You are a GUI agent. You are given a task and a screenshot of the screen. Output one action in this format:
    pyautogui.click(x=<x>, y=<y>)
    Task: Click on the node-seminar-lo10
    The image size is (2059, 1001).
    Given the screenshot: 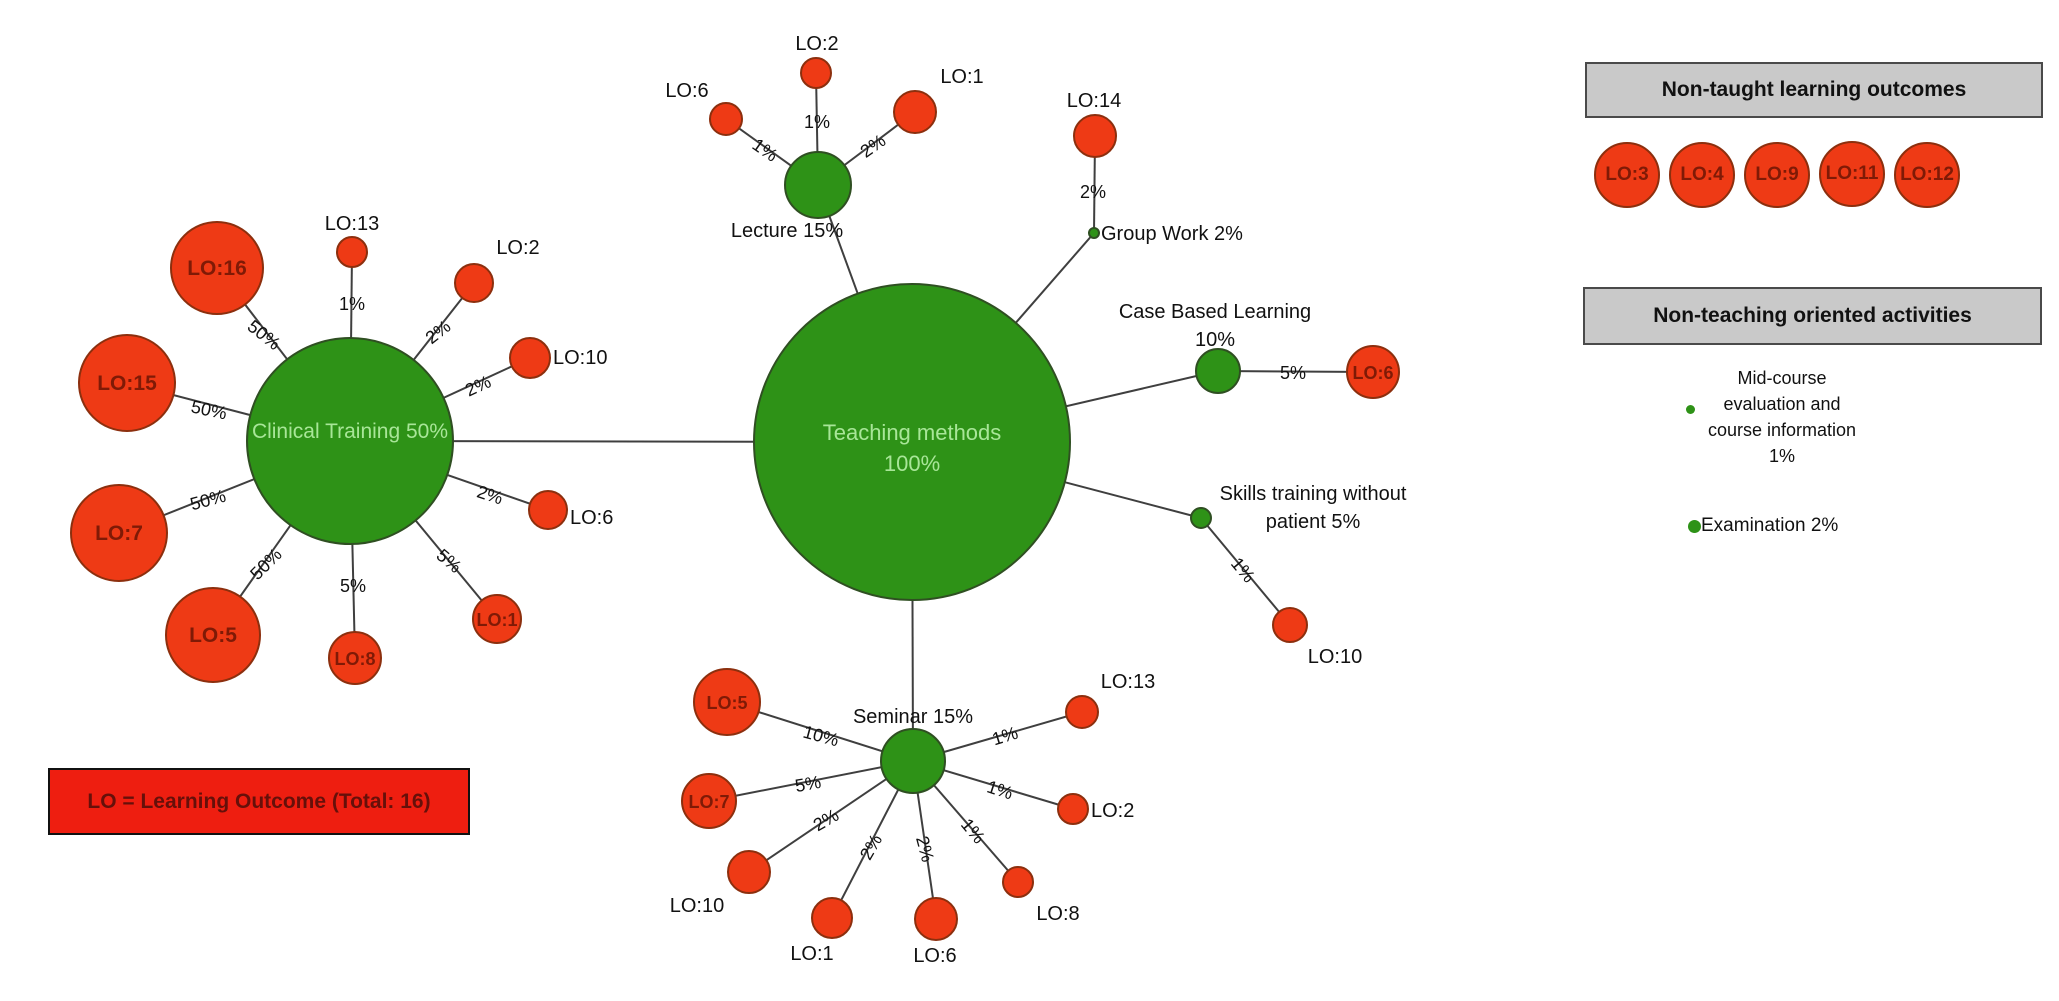 What is the action you would take?
    pyautogui.click(x=749, y=872)
    